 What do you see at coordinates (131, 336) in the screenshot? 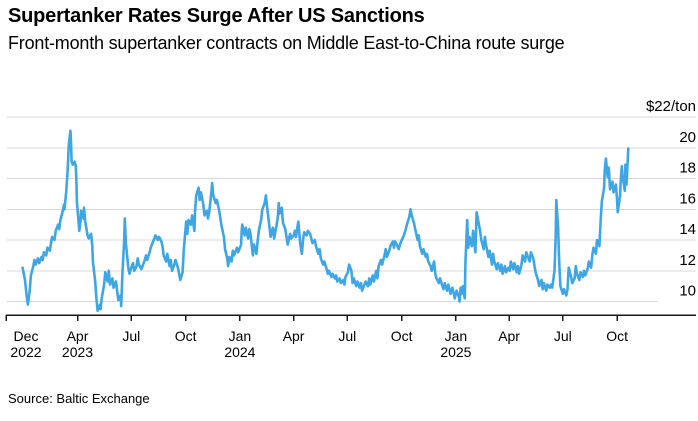
I see `x-axis-label-2: Jul` at bounding box center [131, 336].